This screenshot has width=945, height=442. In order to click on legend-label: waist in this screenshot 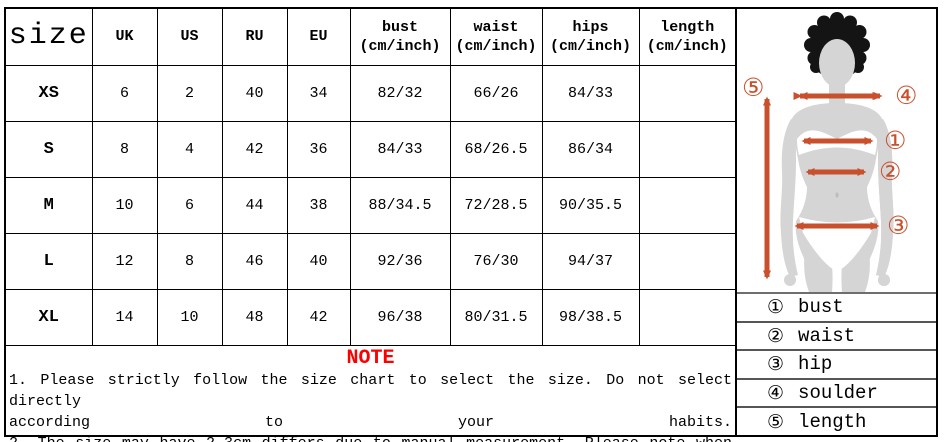, I will do `click(827, 335)`.